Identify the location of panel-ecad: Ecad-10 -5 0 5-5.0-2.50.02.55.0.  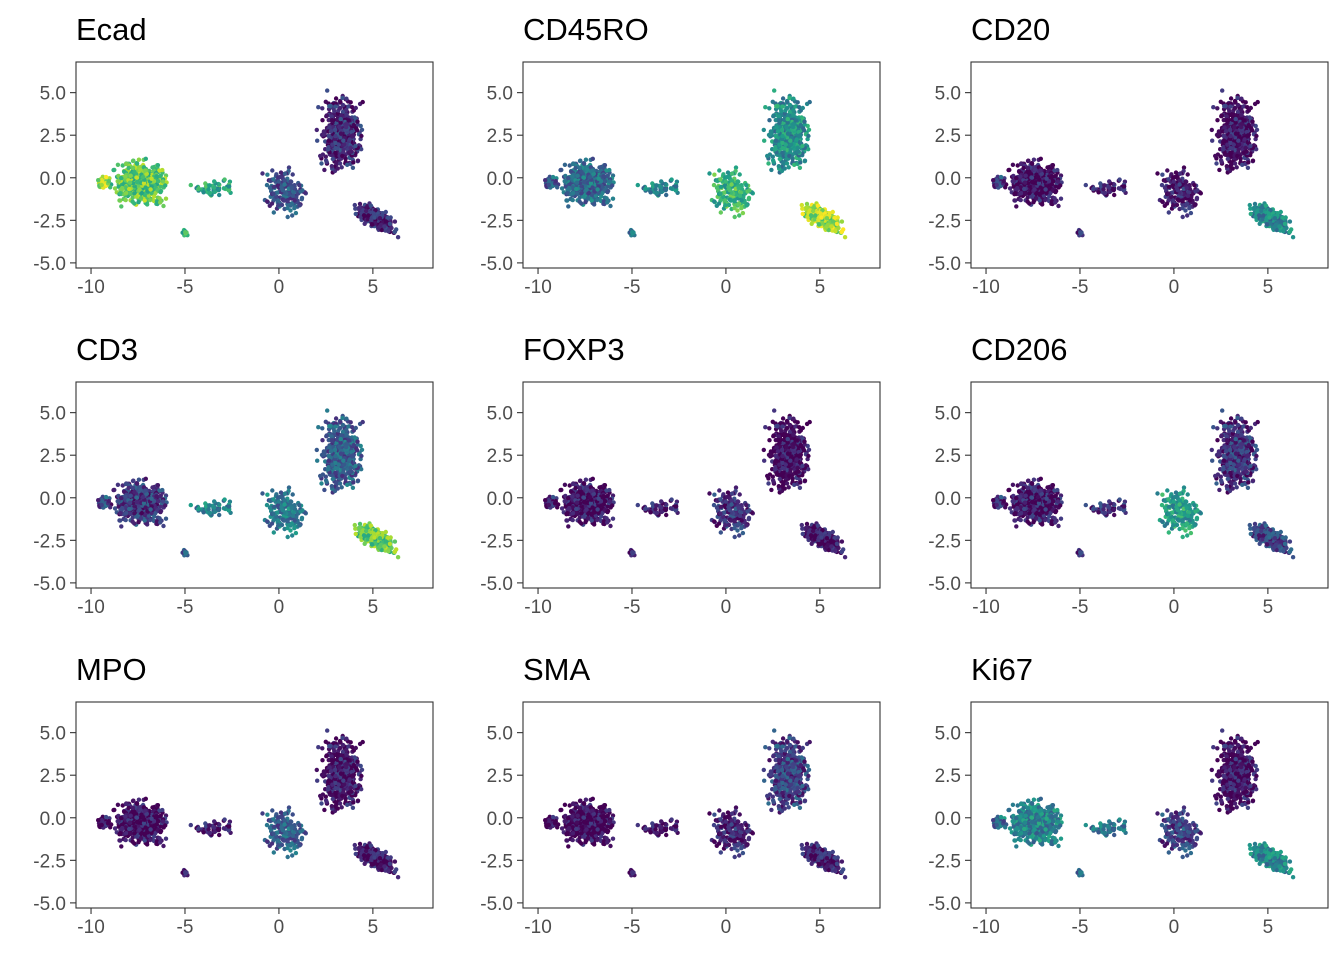
(233, 155).